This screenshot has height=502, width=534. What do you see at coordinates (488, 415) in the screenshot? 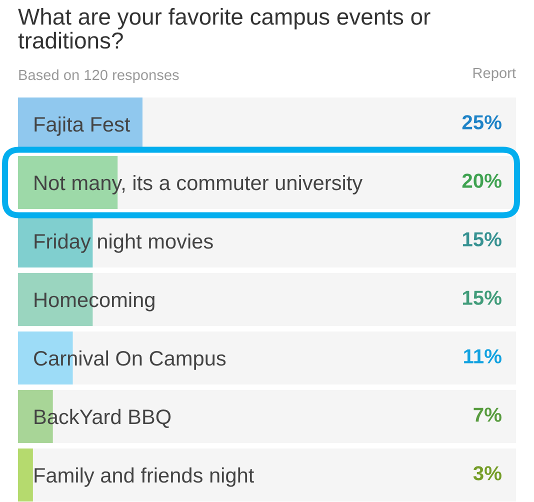
I see `data-label: 7%` at bounding box center [488, 415].